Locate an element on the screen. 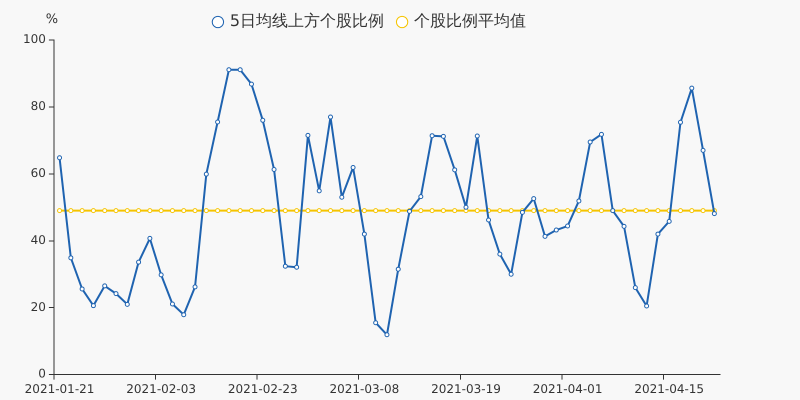  y-tick-label: 0 is located at coordinates (42, 373).